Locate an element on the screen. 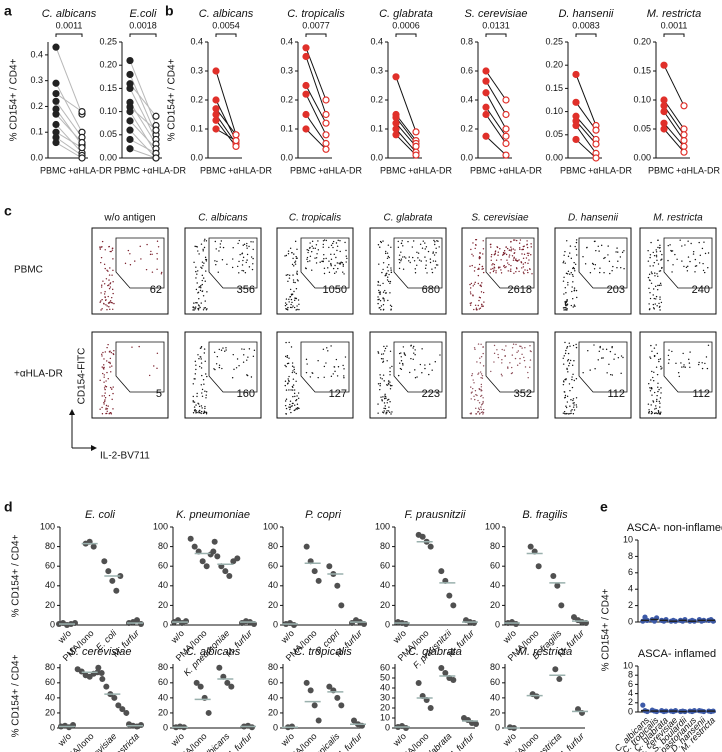  y-tick-label: 0.0 is located at coordinates (36, 157).